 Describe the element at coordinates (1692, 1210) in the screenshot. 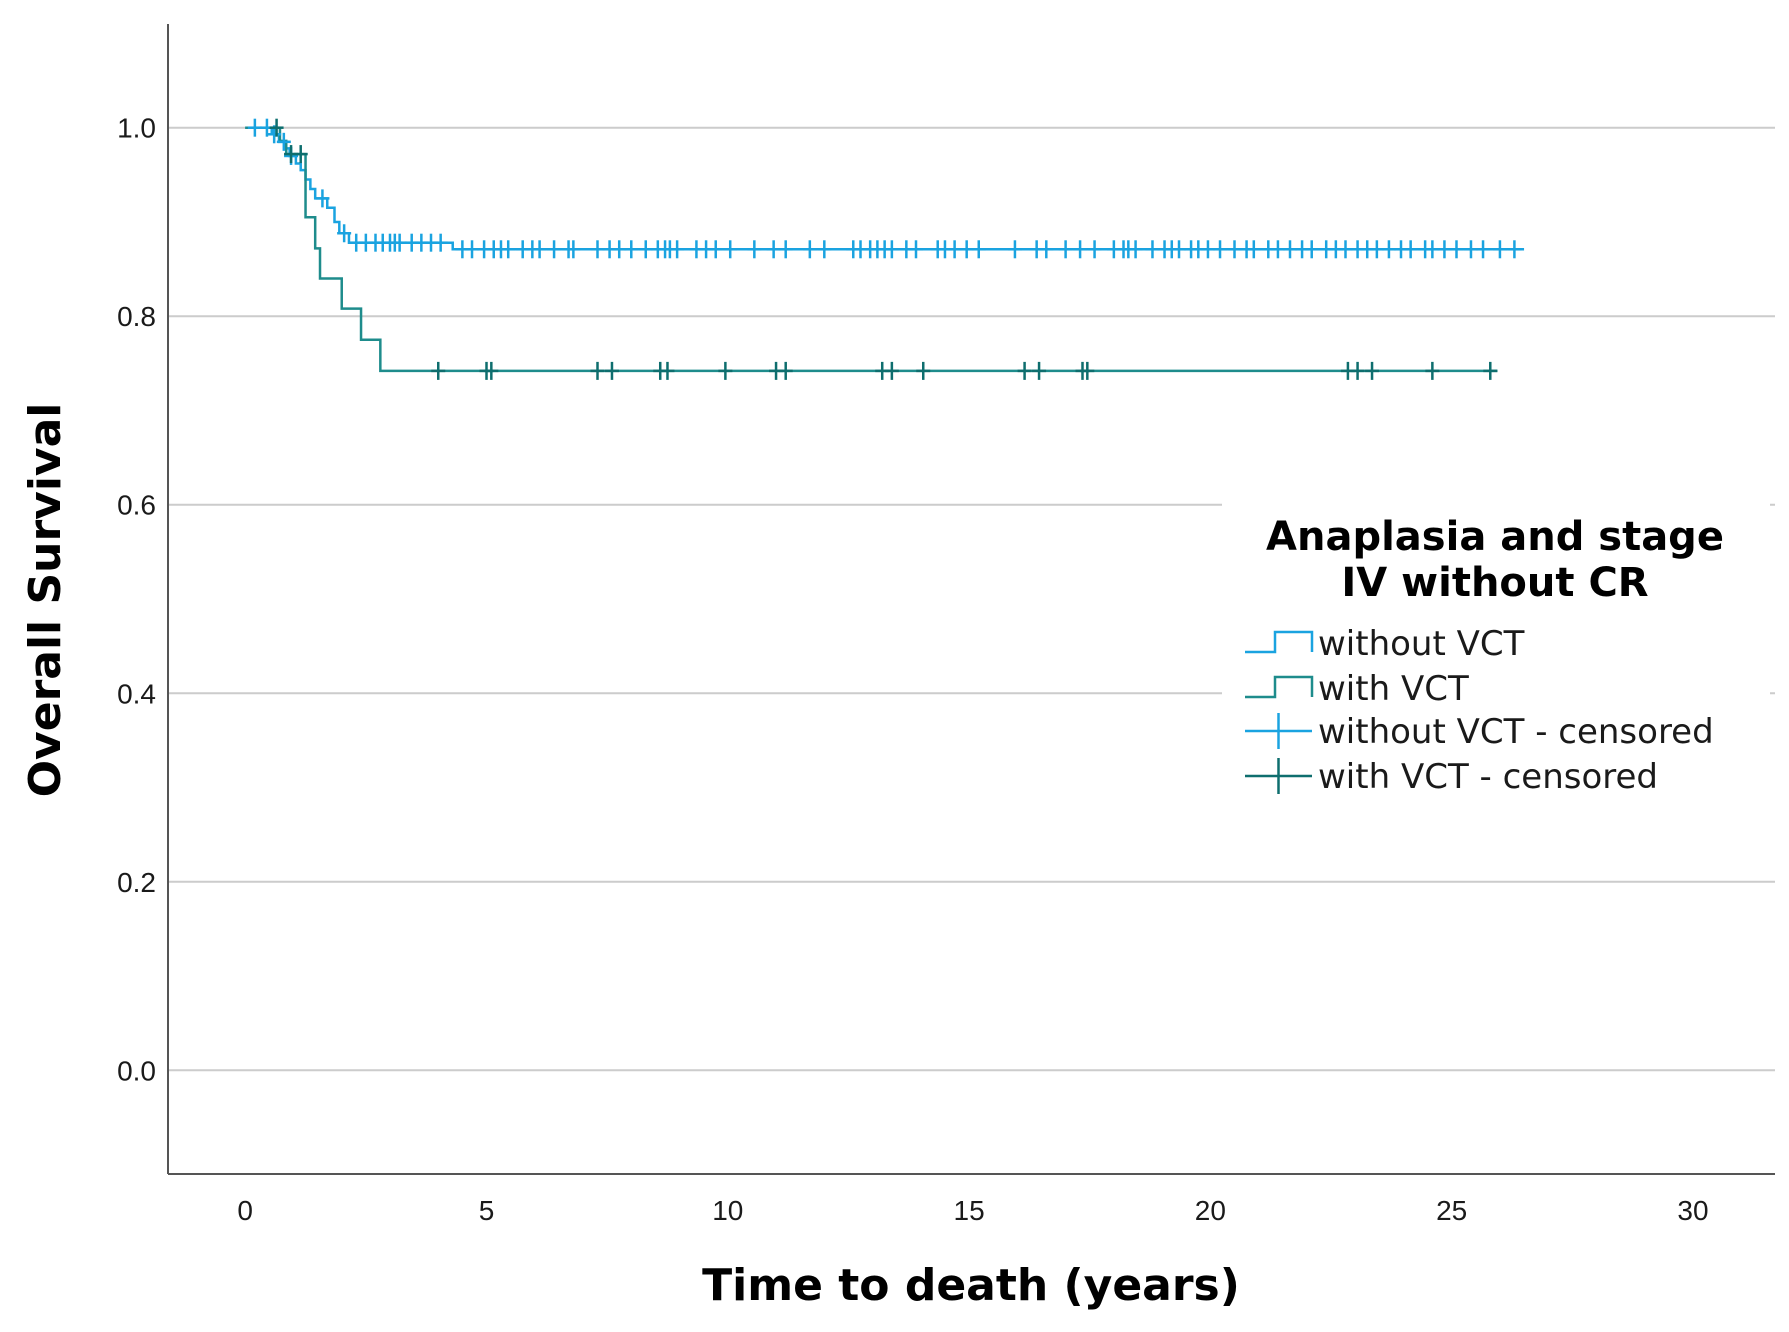

I see `x-tick-label: 30` at that location.